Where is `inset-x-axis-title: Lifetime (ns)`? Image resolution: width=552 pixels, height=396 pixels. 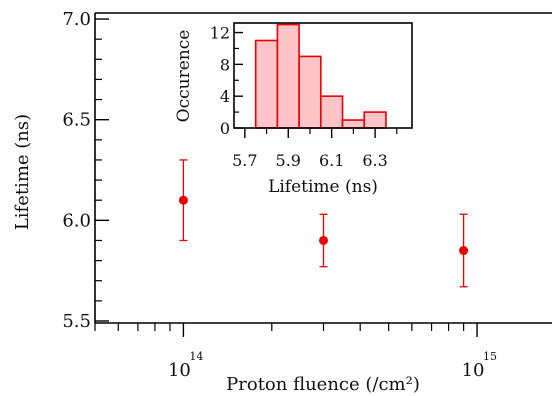 inset-x-axis-title: Lifetime (ns) is located at coordinates (323, 187).